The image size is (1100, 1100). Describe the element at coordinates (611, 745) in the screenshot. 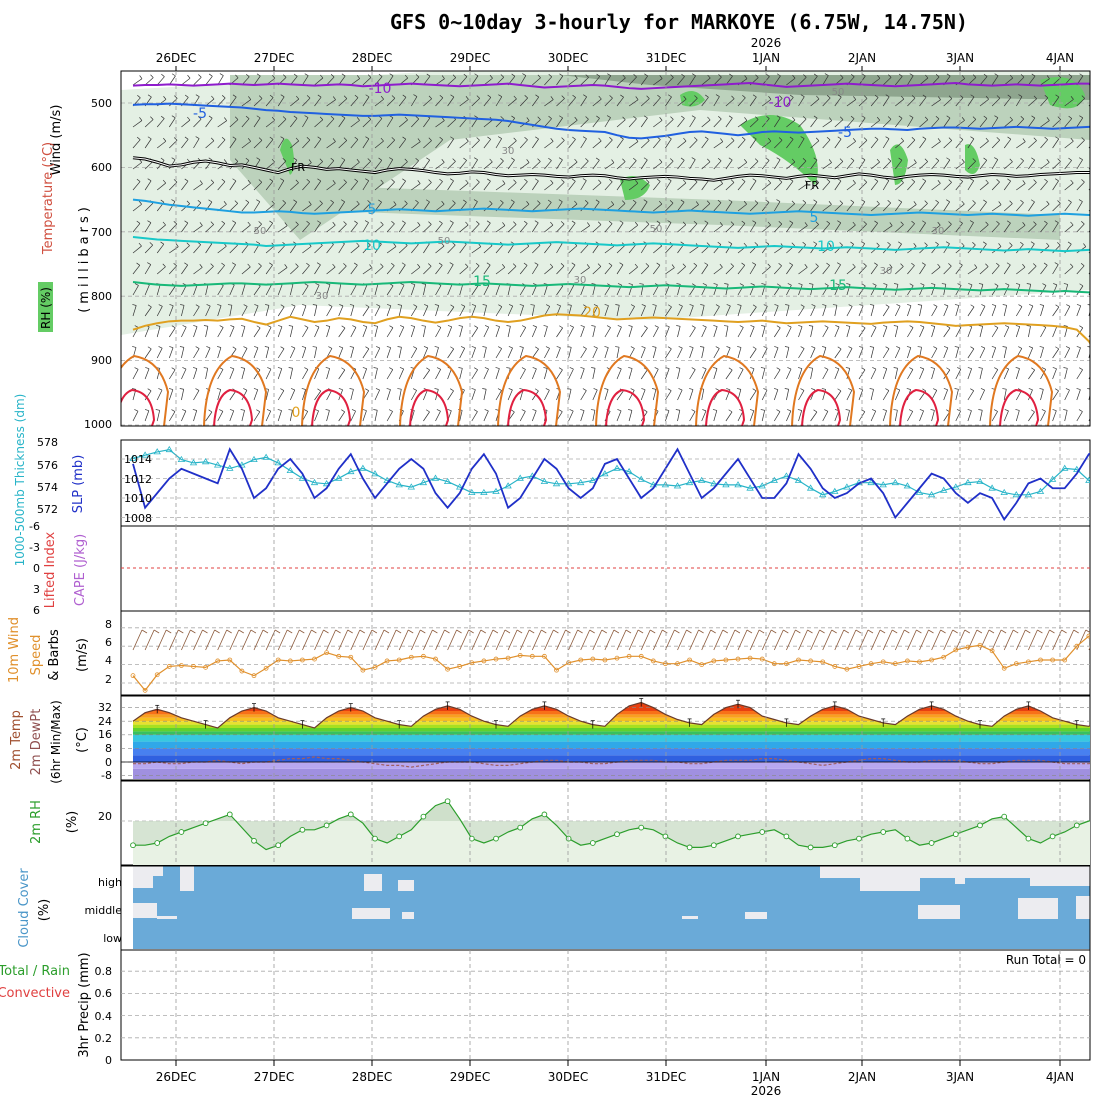

I see `temp-band` at that location.